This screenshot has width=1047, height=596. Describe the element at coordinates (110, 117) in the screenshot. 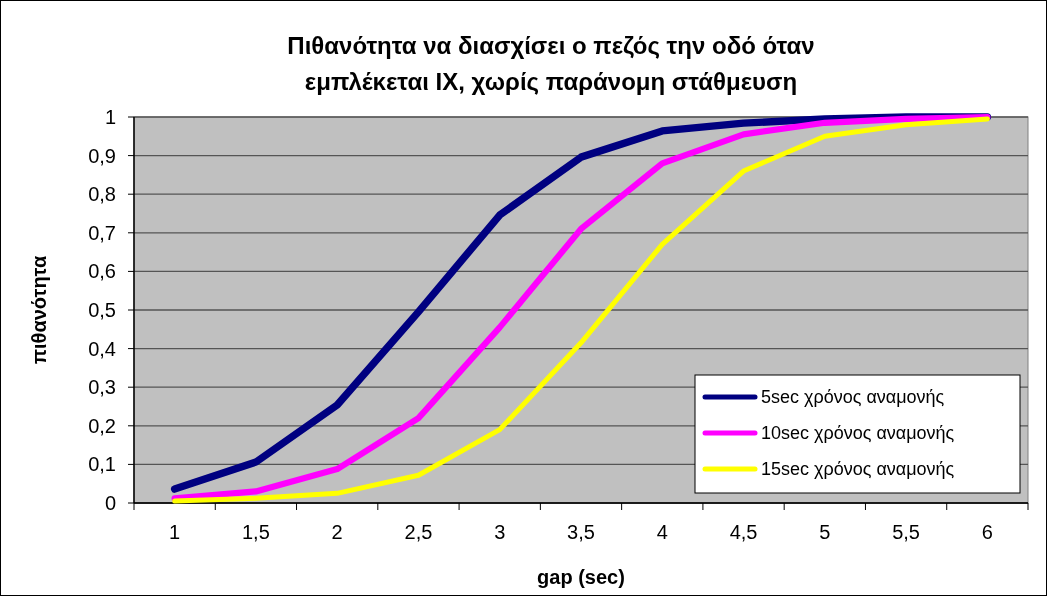

I see `y-tick-label: 1` at that location.